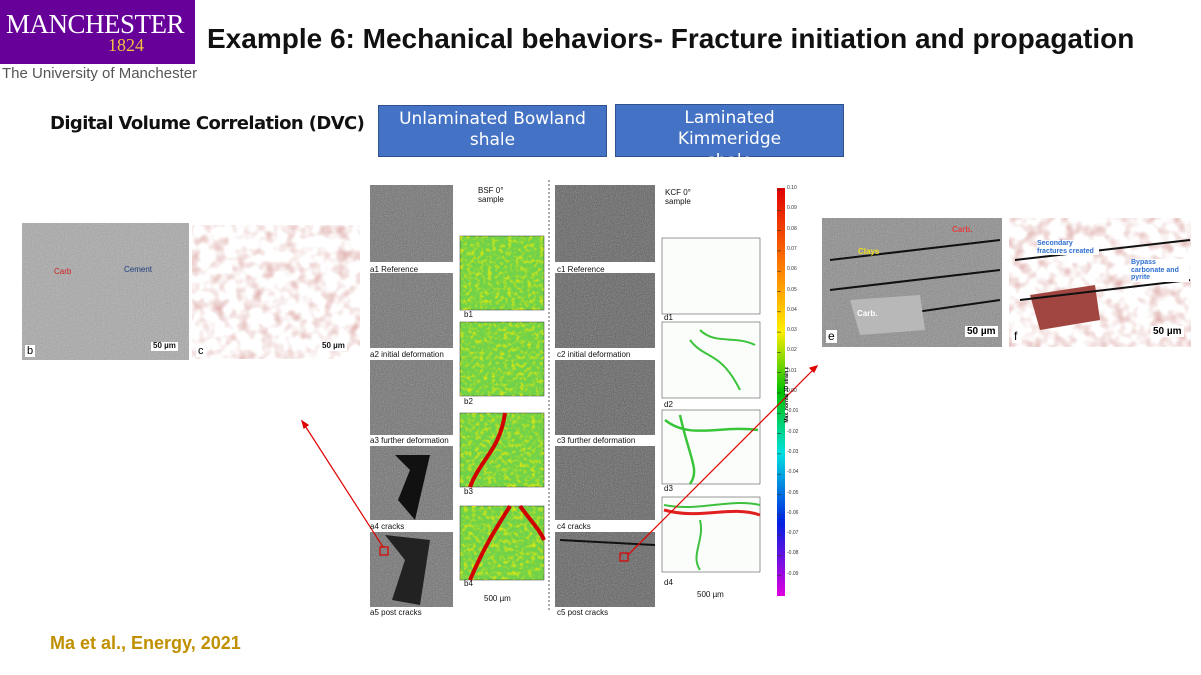 This screenshot has height=675, width=1201. Describe the element at coordinates (207, 123) in the screenshot. I see `section-label: Digital Volume Correlation (DVC)` at that location.